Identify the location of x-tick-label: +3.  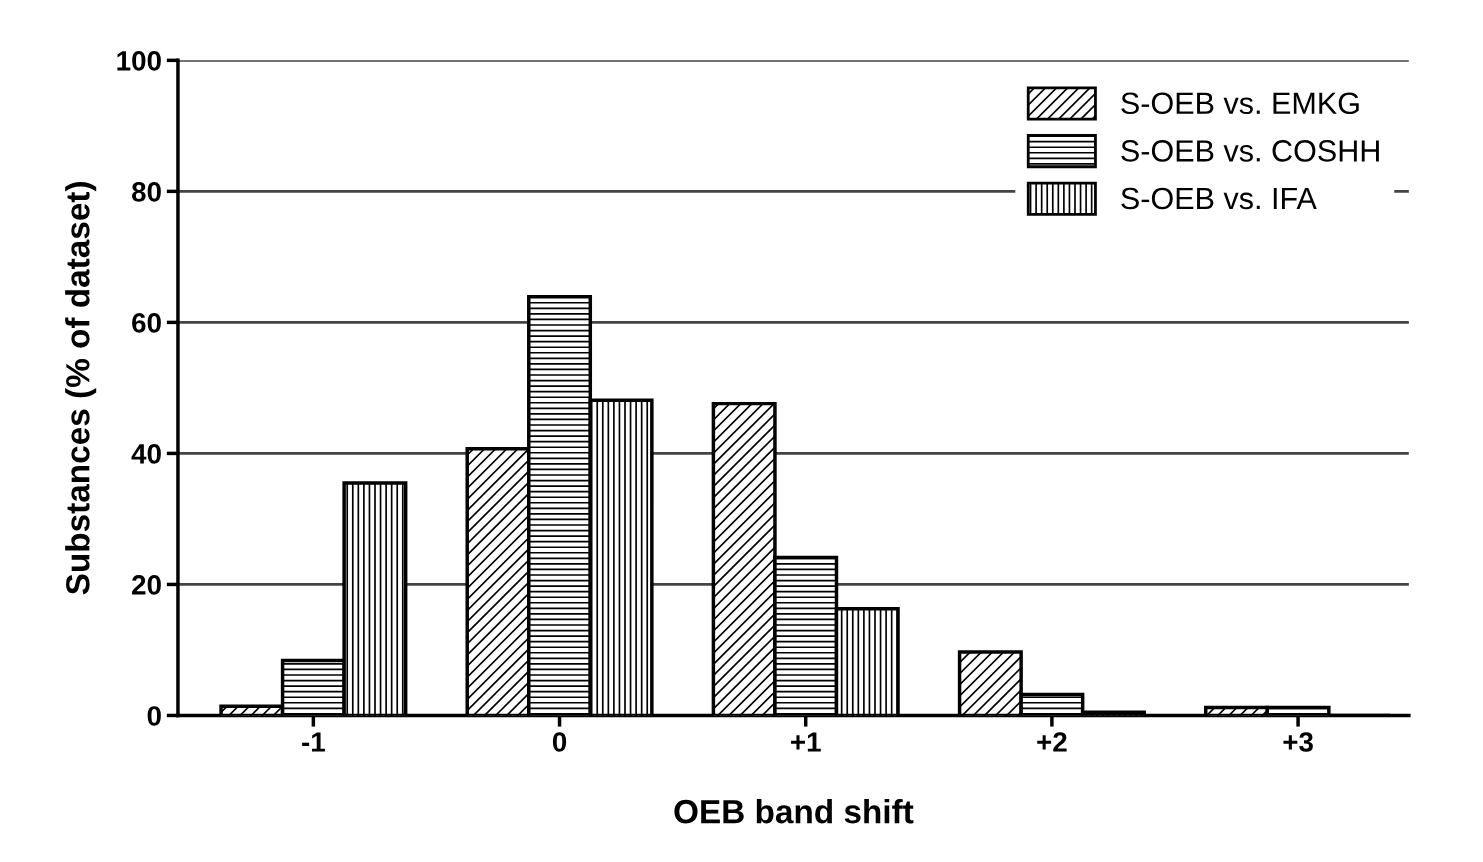
(1298, 742).